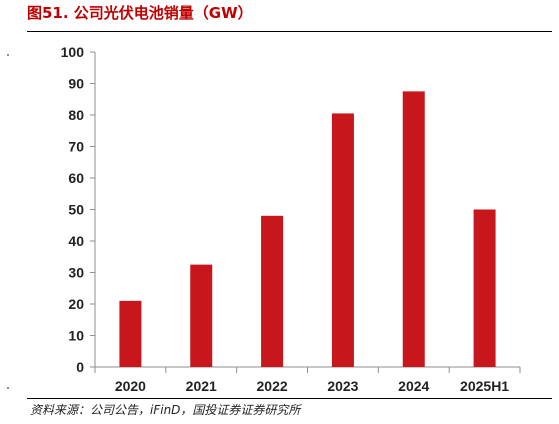  Describe the element at coordinates (272, 386) in the screenshot. I see `x-tick-label: 2022` at that location.